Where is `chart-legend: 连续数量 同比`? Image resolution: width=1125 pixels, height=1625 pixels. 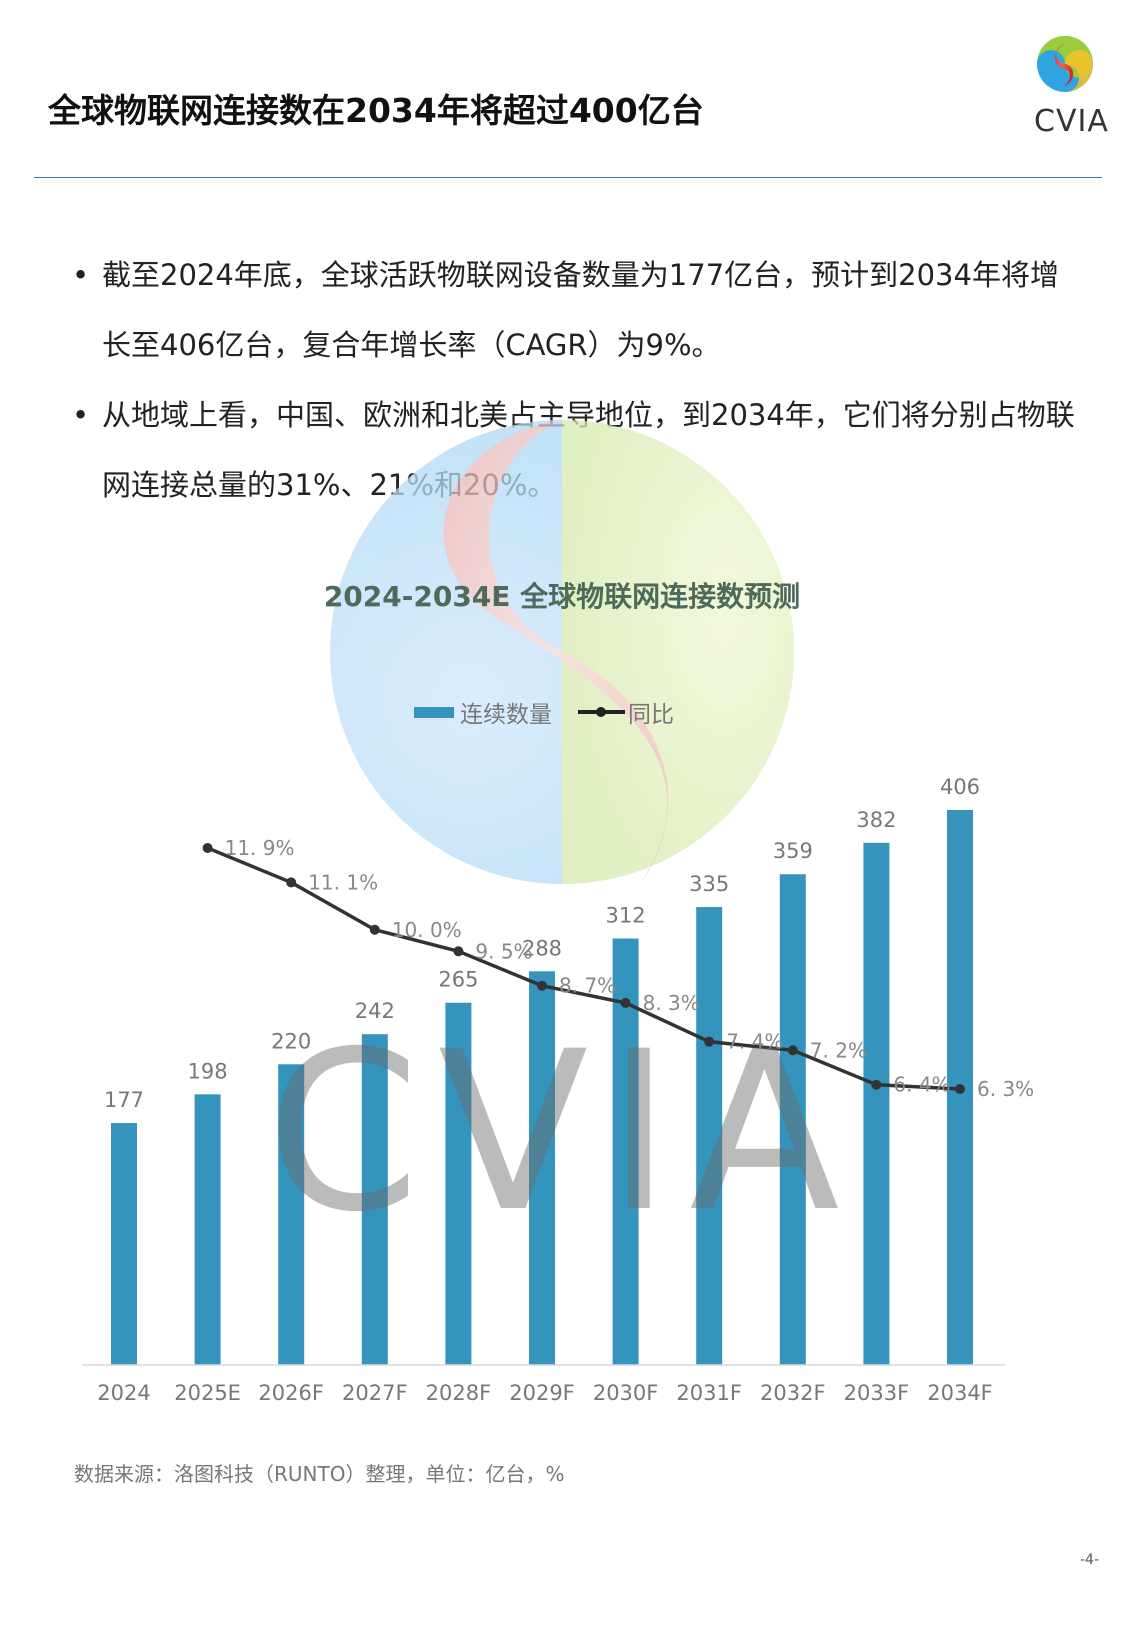
chart-legend: 连续数量 同比 is located at coordinates (544, 715).